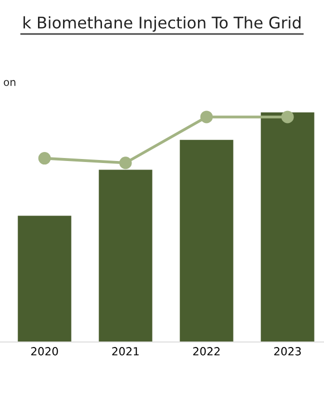  What do you see at coordinates (44, 351) in the screenshot?
I see `x-tick-label: 2020` at bounding box center [44, 351].